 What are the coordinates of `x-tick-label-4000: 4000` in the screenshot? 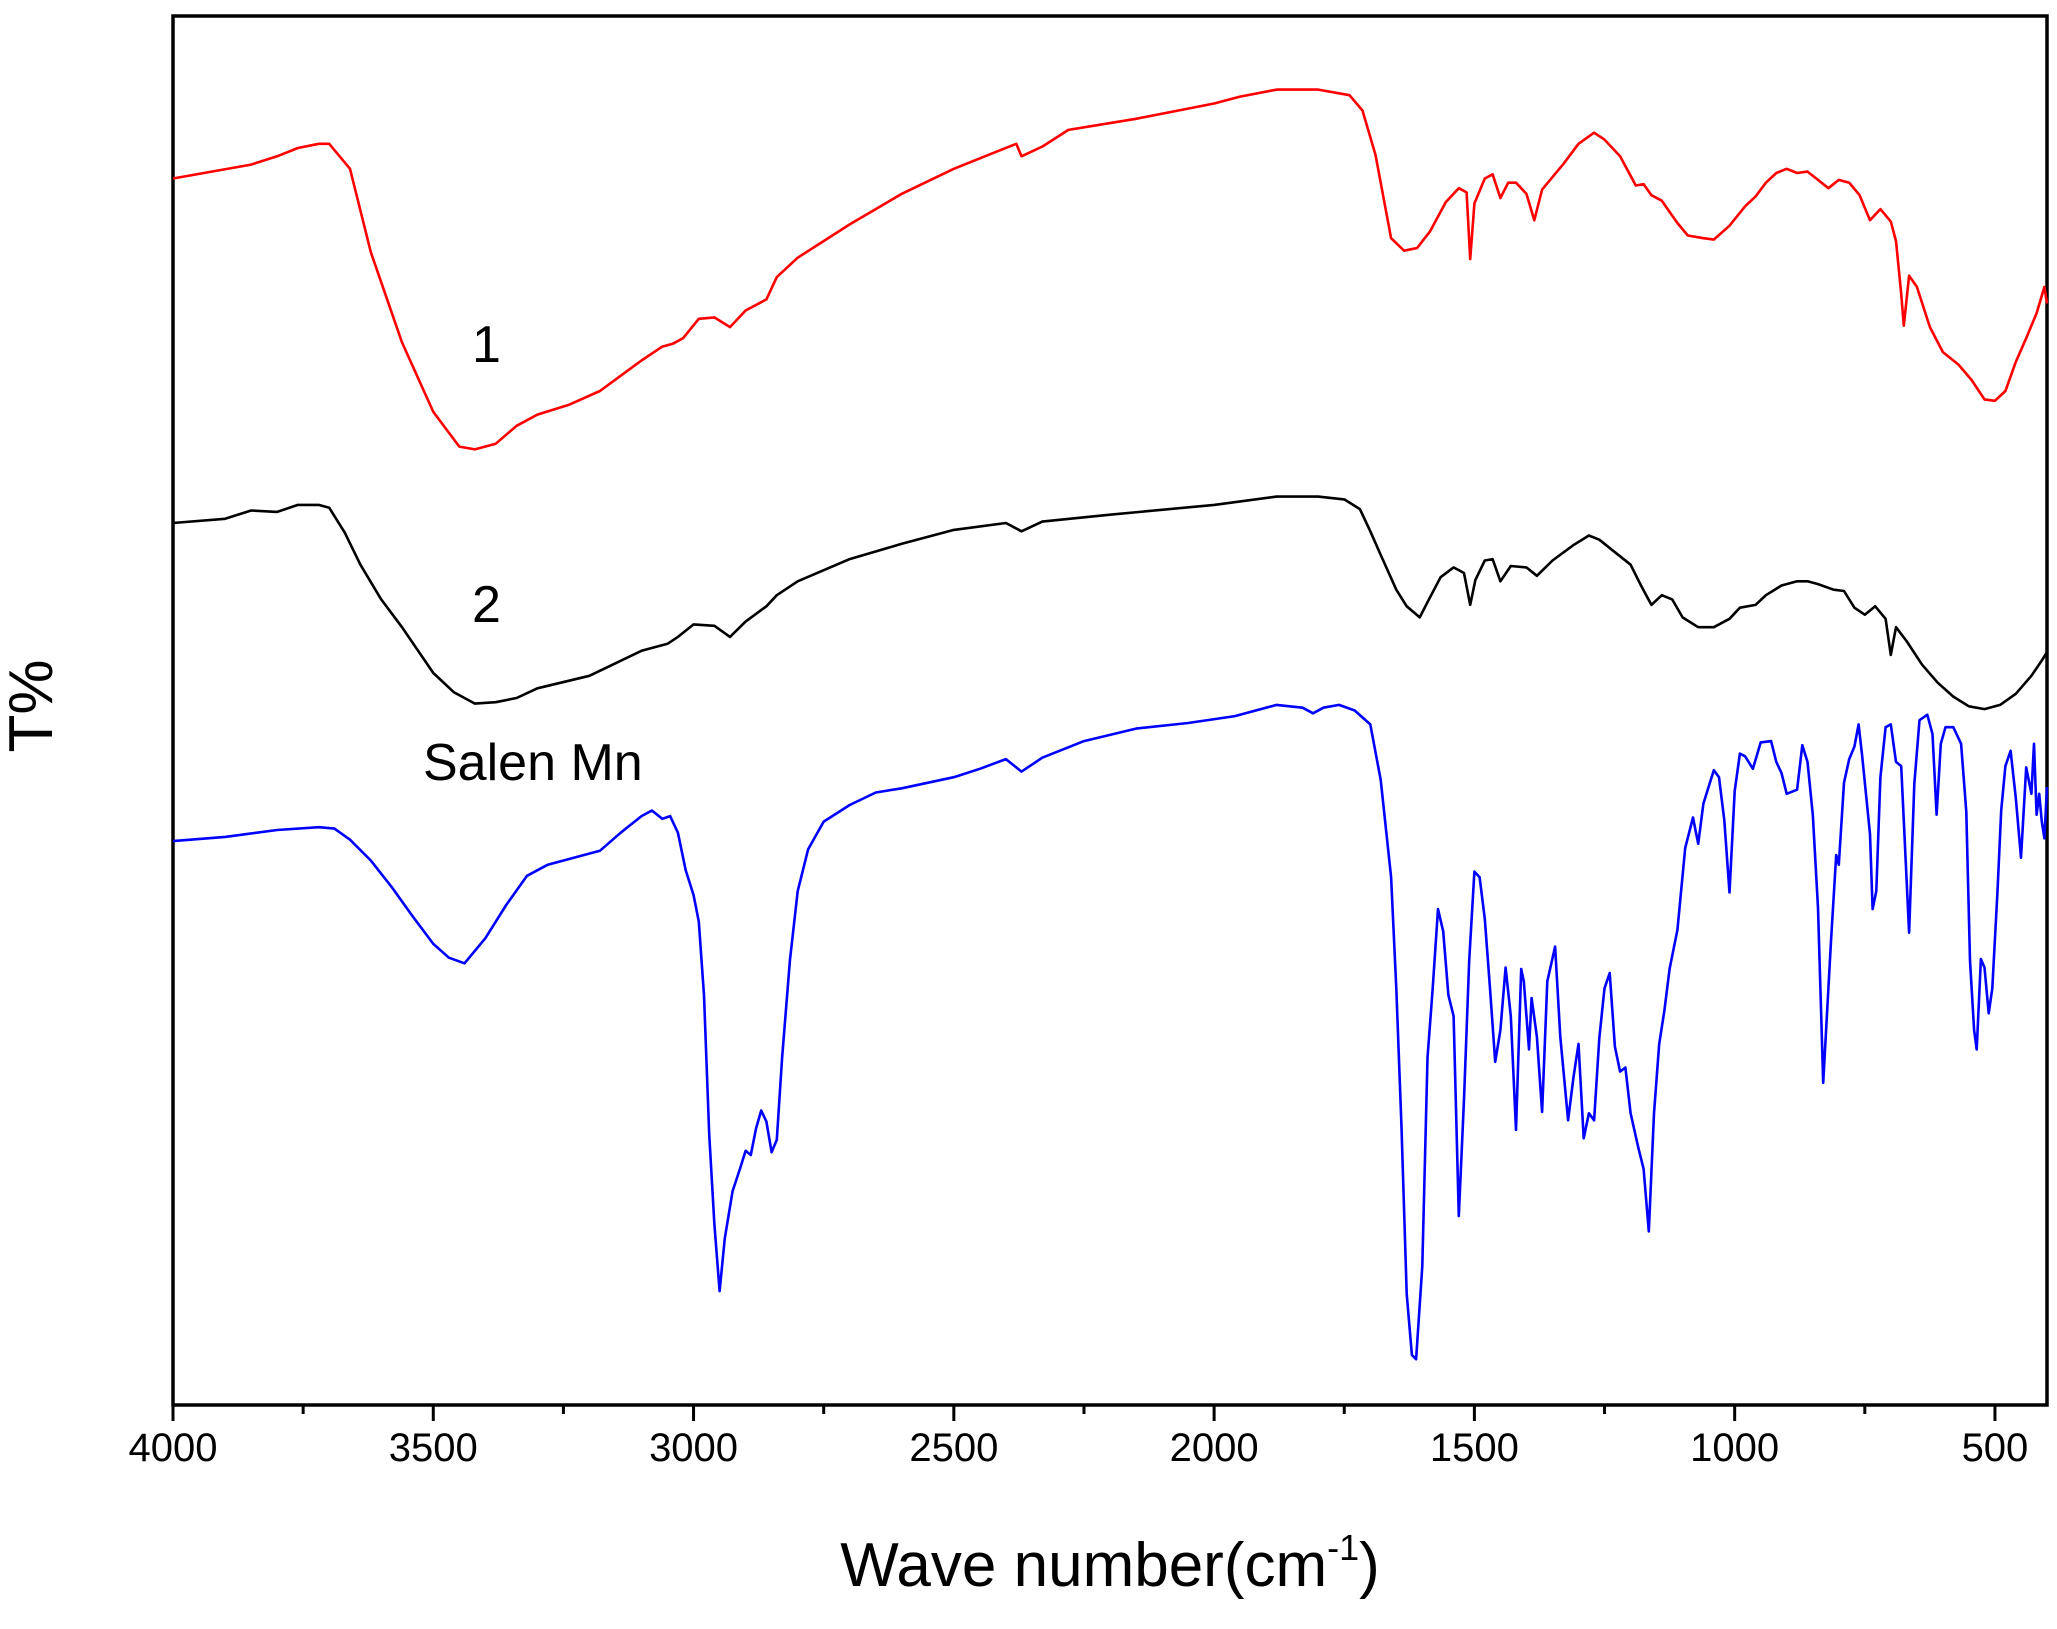 It's located at (173, 1448).